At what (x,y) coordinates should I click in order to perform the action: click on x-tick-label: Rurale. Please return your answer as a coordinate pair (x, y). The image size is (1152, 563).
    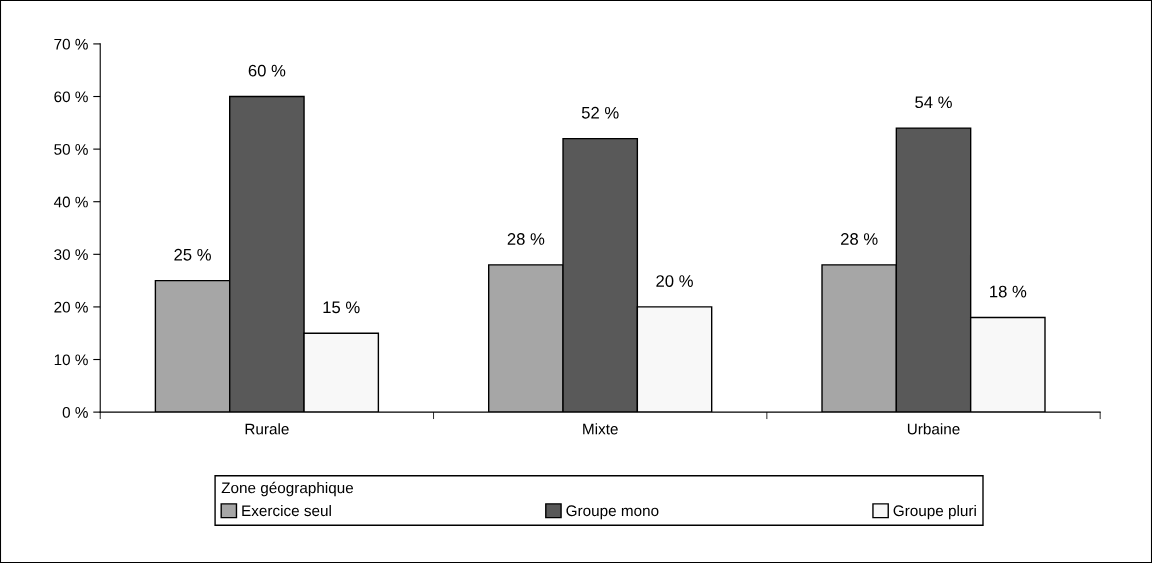
    Looking at the image, I should click on (267, 429).